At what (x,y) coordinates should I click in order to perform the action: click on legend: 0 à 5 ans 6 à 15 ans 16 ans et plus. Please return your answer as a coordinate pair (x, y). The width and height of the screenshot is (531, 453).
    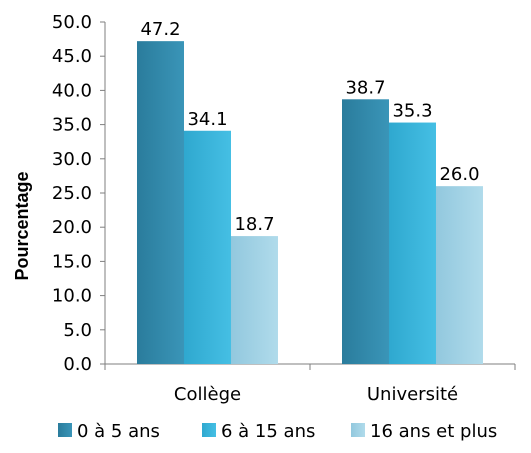
    Looking at the image, I should click on (277, 431).